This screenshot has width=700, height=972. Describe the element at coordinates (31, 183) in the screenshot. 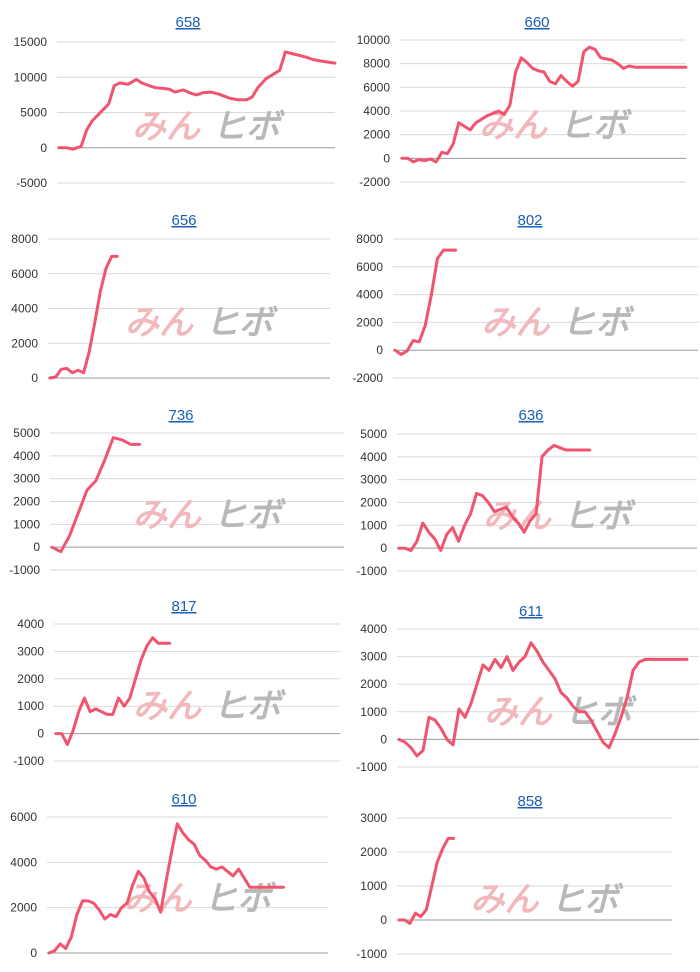

I see `y-tick-label: -5000` at that location.